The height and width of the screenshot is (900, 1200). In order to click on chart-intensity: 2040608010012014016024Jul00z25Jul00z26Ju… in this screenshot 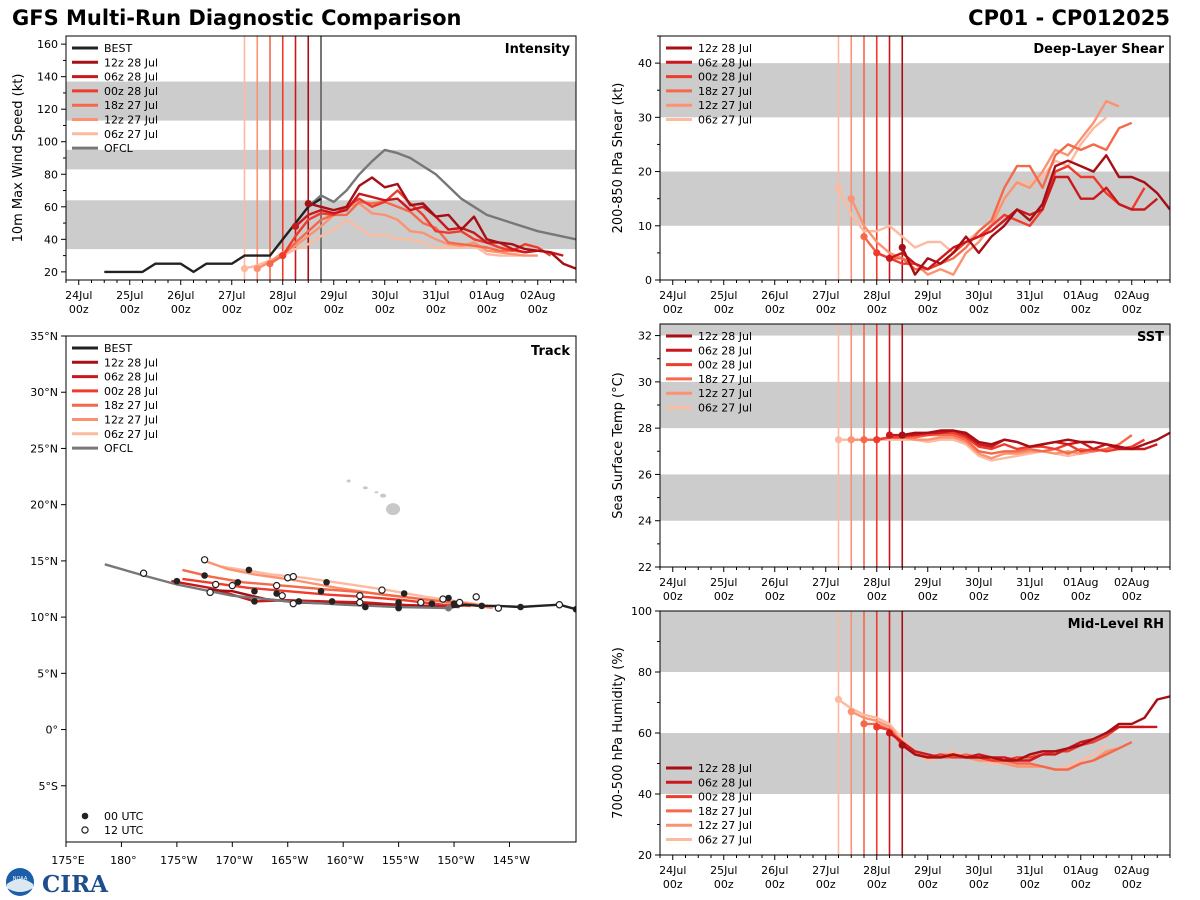, I will do `click(294, 175)`.